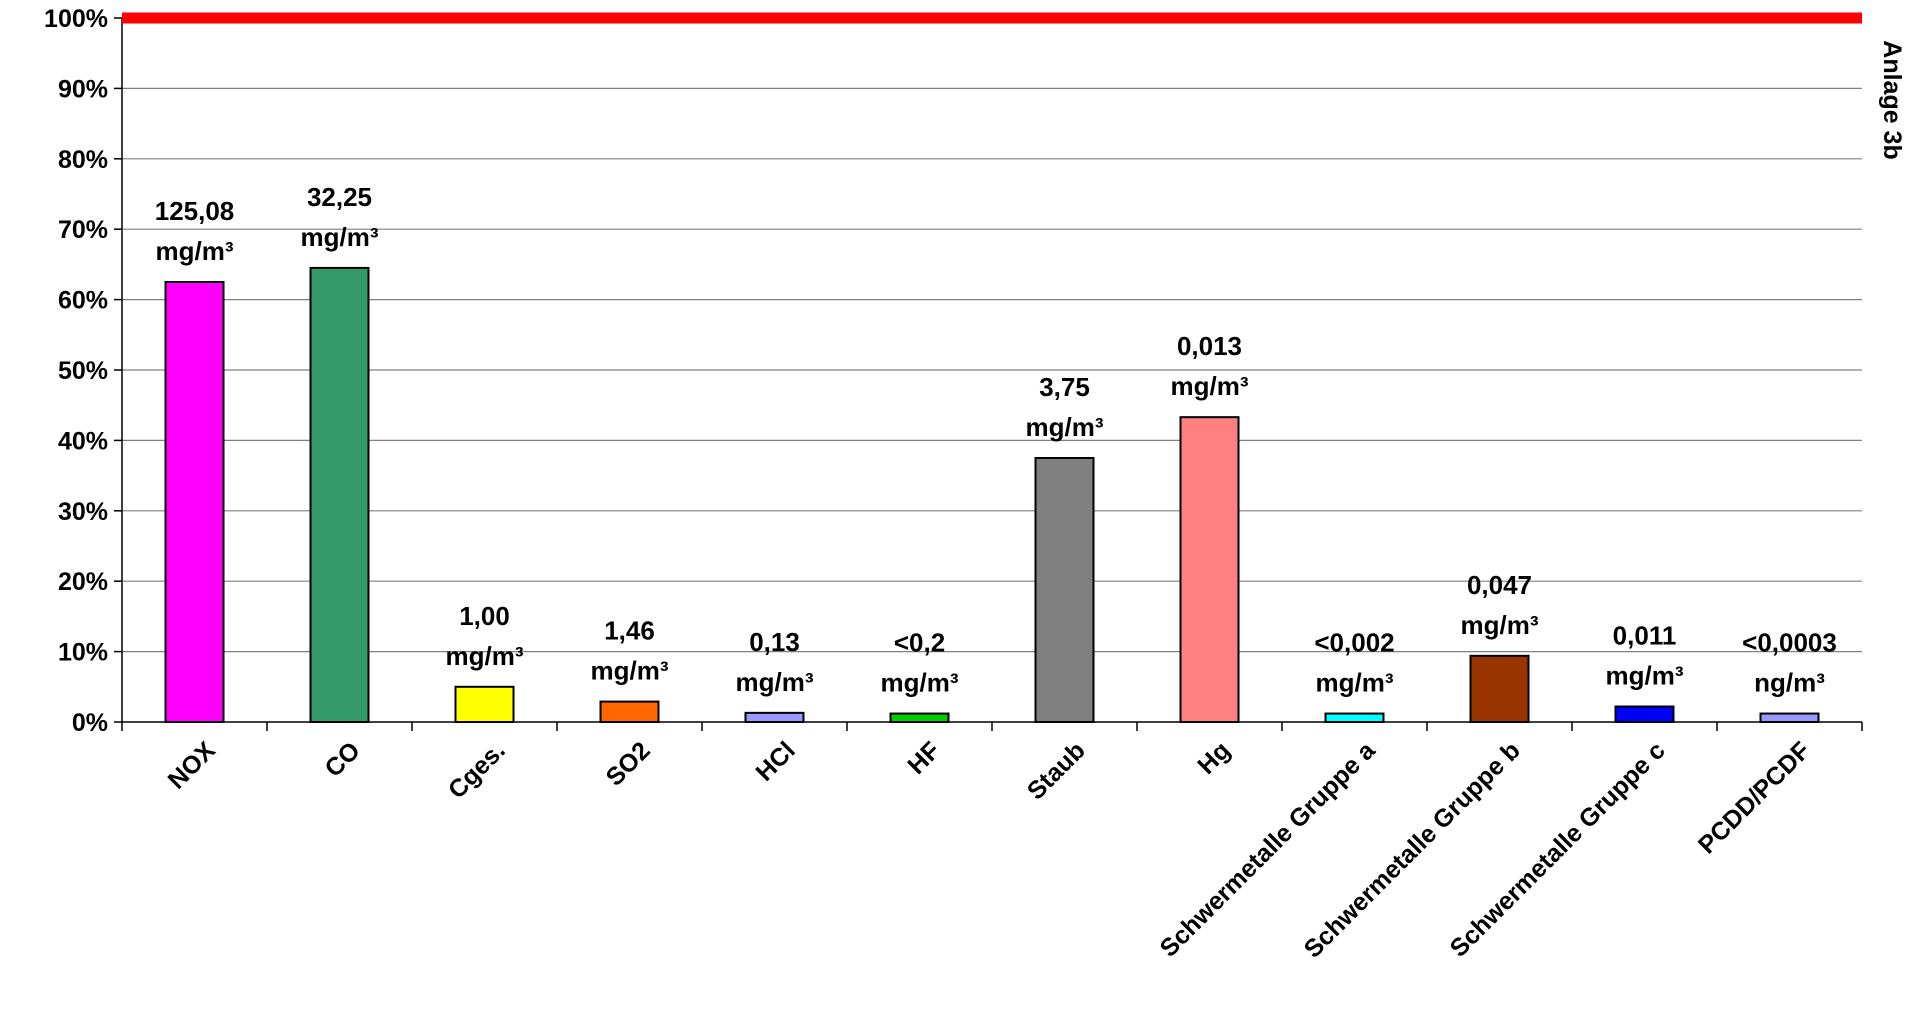 The width and height of the screenshot is (1915, 1036). What do you see at coordinates (484, 616) in the screenshot?
I see `data-label: 1,00` at bounding box center [484, 616].